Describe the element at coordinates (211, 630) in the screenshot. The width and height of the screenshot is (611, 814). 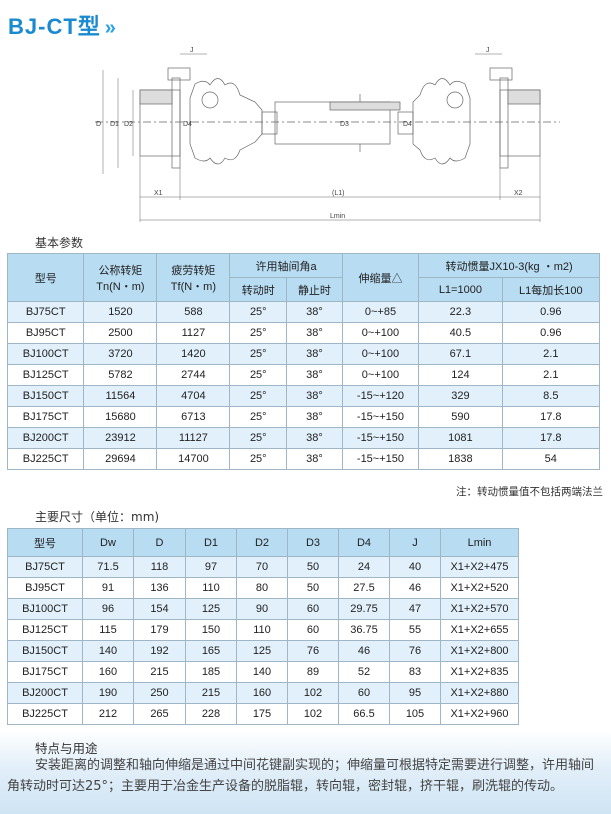
I see `table-cell: 150` at that location.